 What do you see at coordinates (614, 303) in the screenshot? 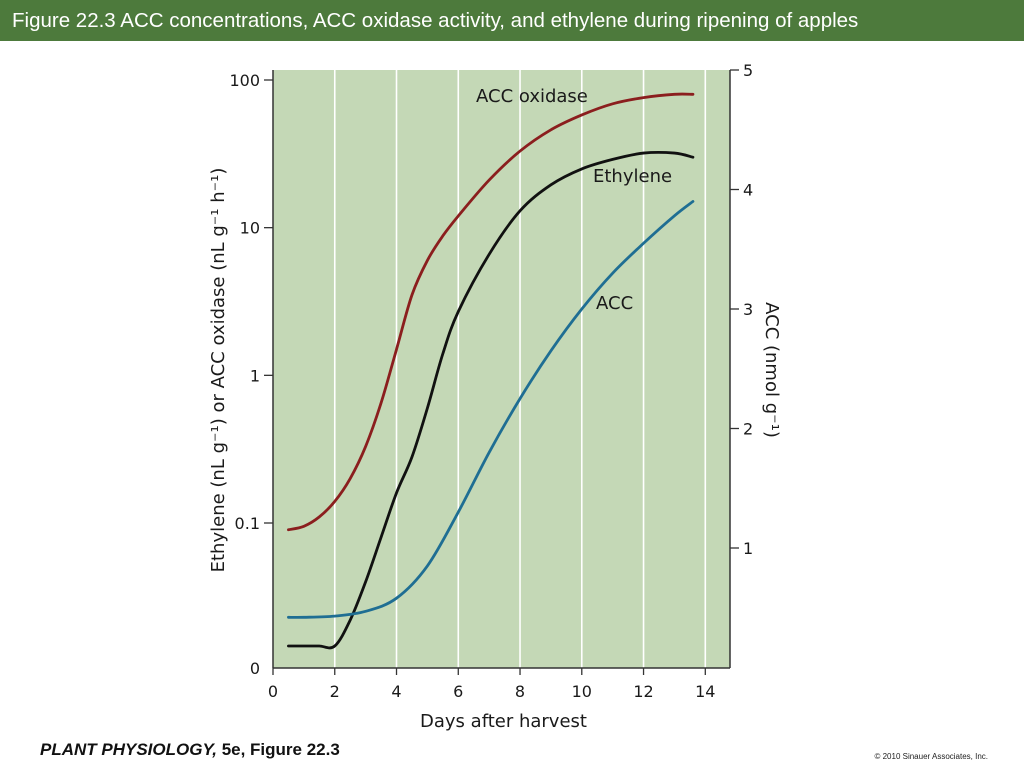
I see `series-label-acc: ACC` at bounding box center [614, 303].